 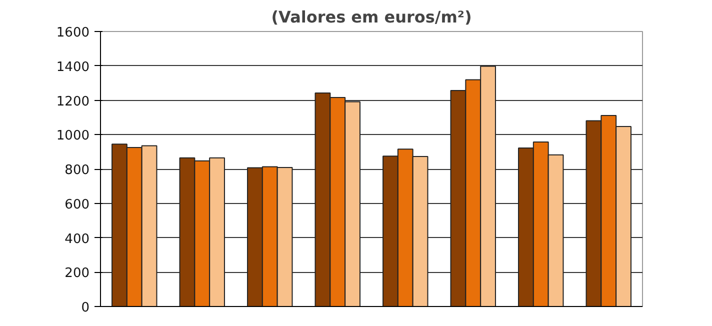 I want to click on y-tick-label: 1600, so click(x=73, y=33).